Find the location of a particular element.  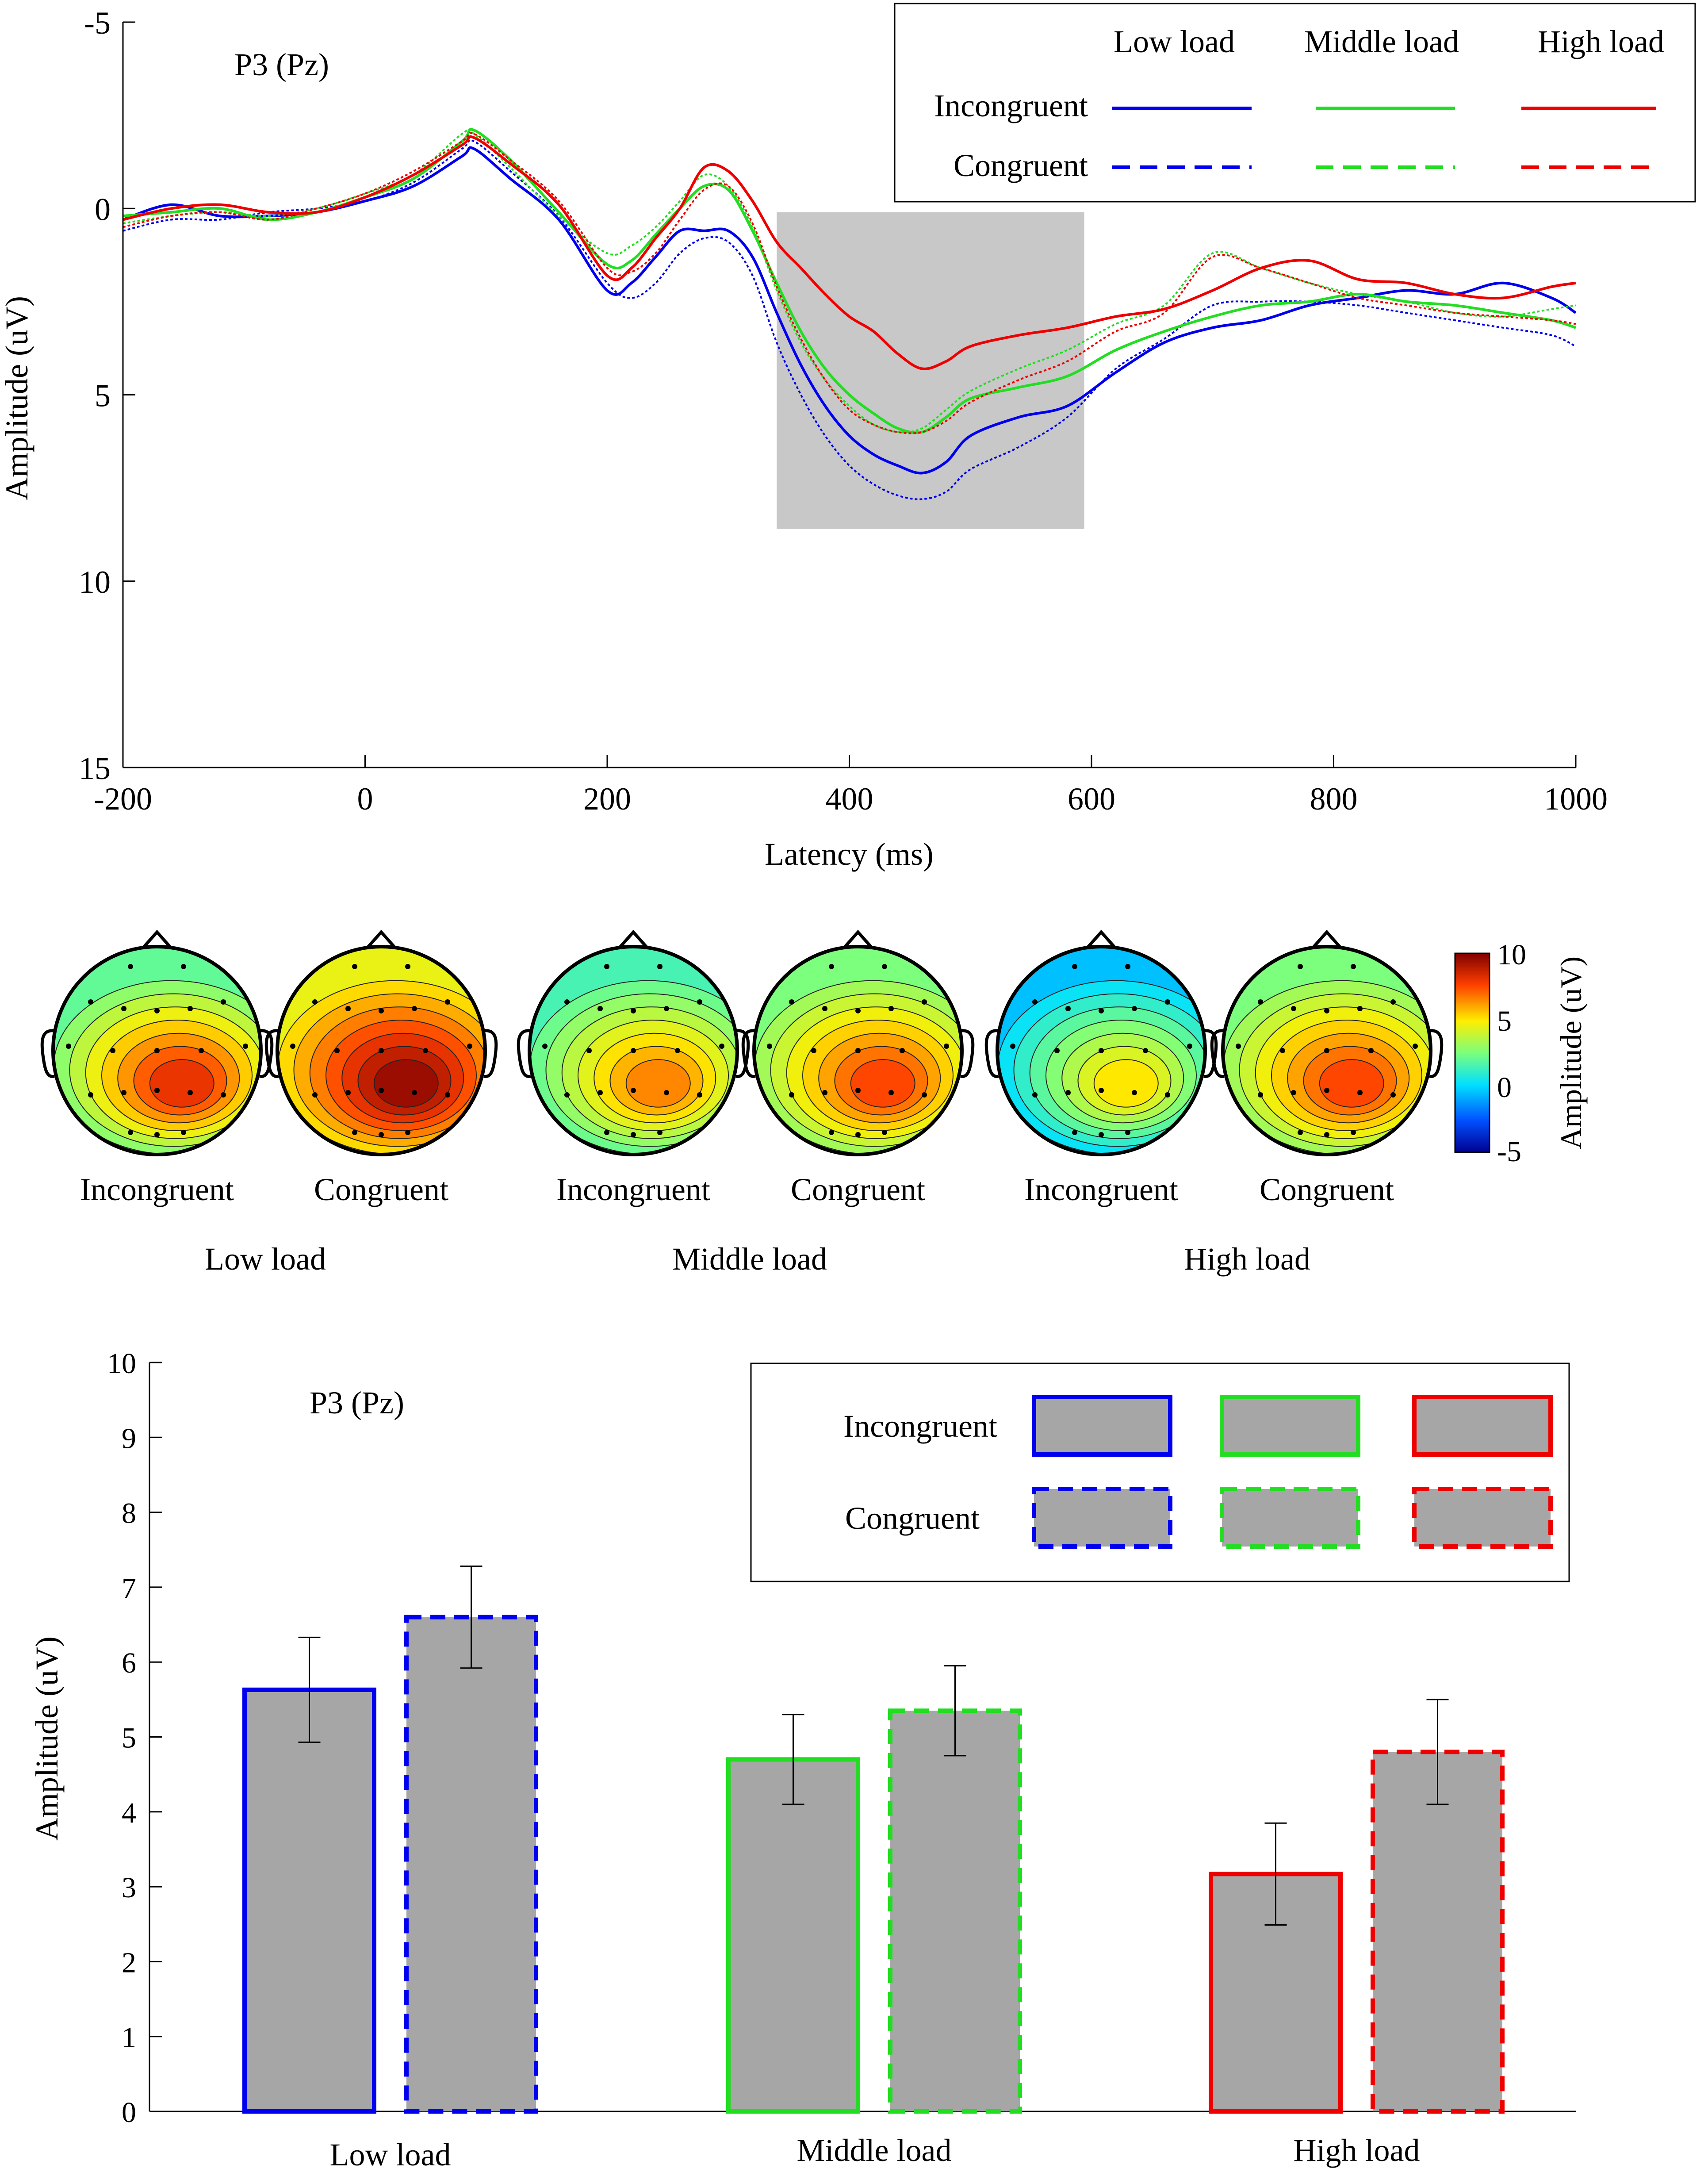

erp-series-high-load-incongruent is located at coordinates (850, 252).